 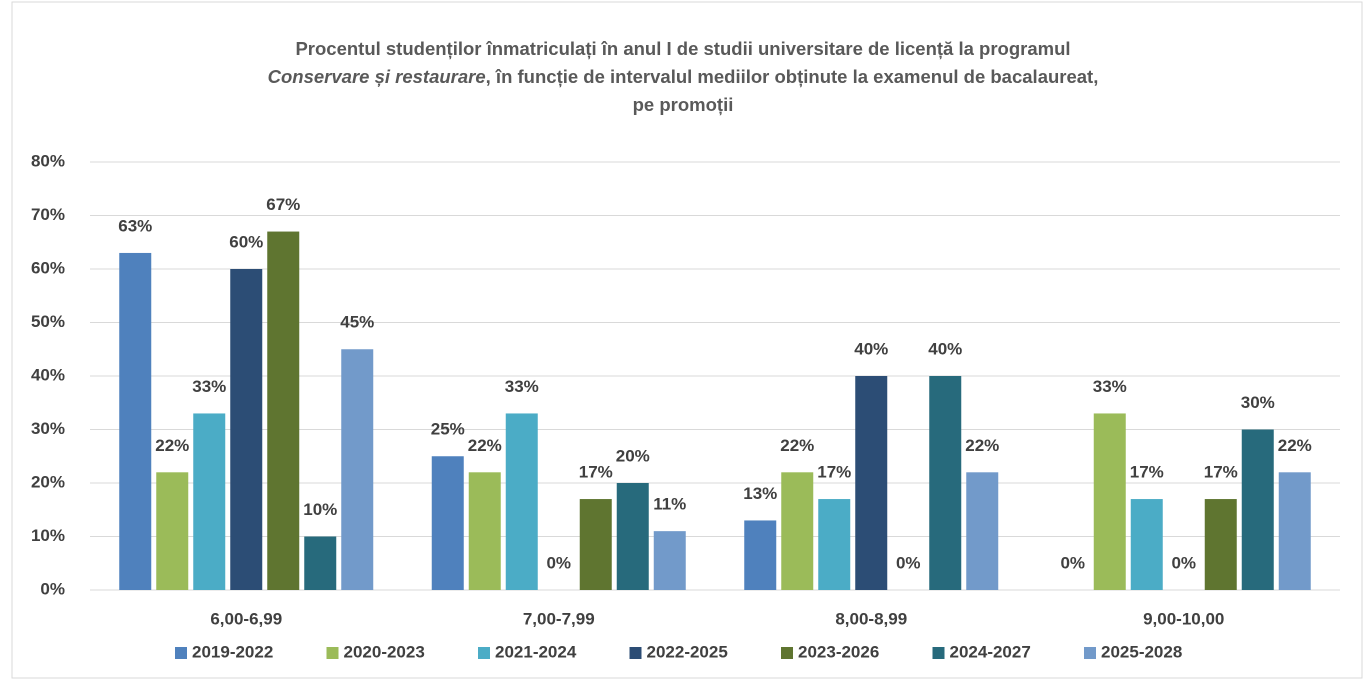 I want to click on legend-label: 2019-2022, so click(x=232, y=651).